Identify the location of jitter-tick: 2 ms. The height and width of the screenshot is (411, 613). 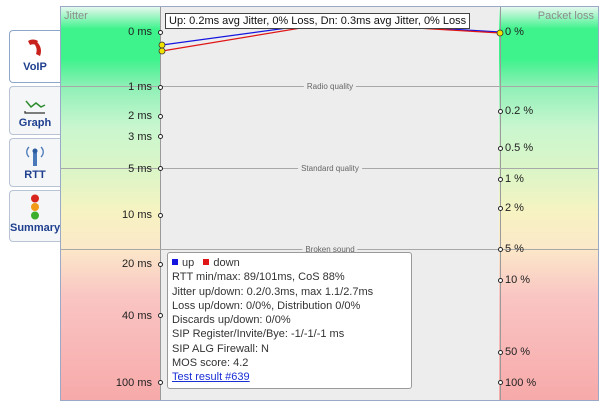
(140, 116).